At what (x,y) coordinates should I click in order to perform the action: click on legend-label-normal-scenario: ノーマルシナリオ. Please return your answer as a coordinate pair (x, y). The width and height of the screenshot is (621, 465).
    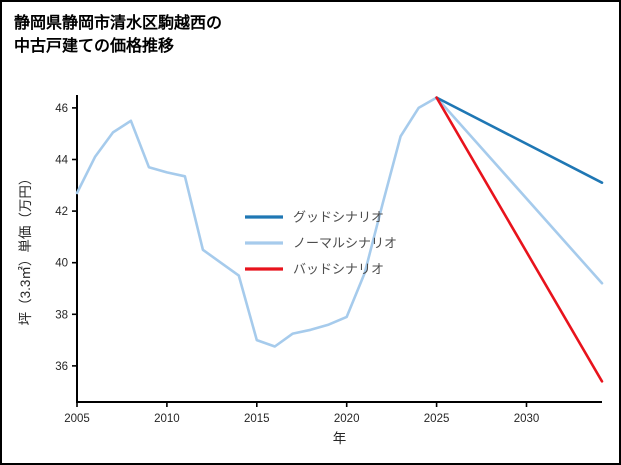
    Looking at the image, I should click on (345, 243).